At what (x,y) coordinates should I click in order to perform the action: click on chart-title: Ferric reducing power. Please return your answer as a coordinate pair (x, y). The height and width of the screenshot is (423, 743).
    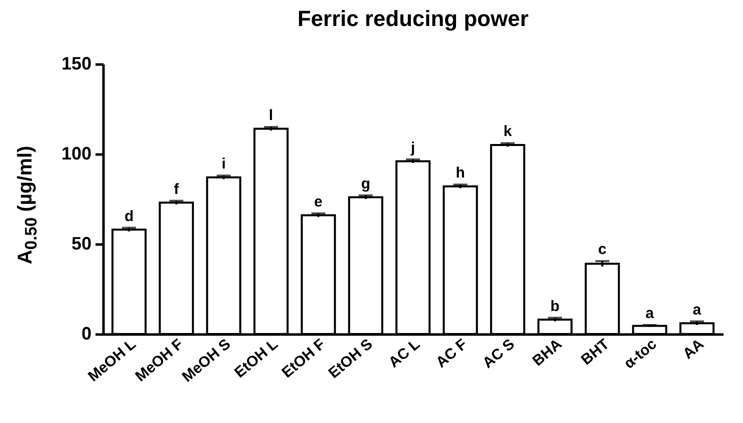
    Looking at the image, I should click on (413, 18).